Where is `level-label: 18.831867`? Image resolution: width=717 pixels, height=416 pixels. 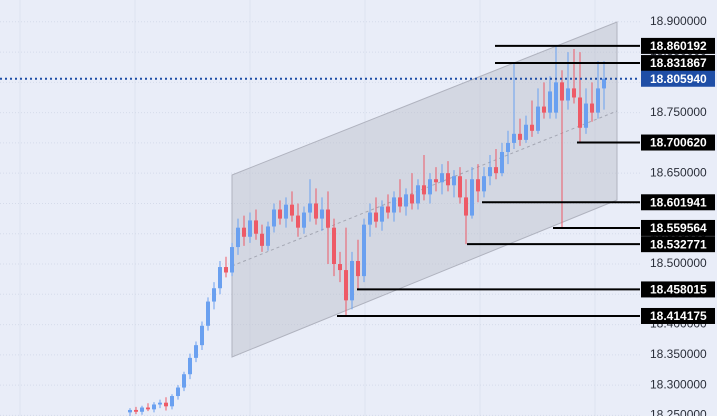
level-label: 18.831867 is located at coordinates (678, 63).